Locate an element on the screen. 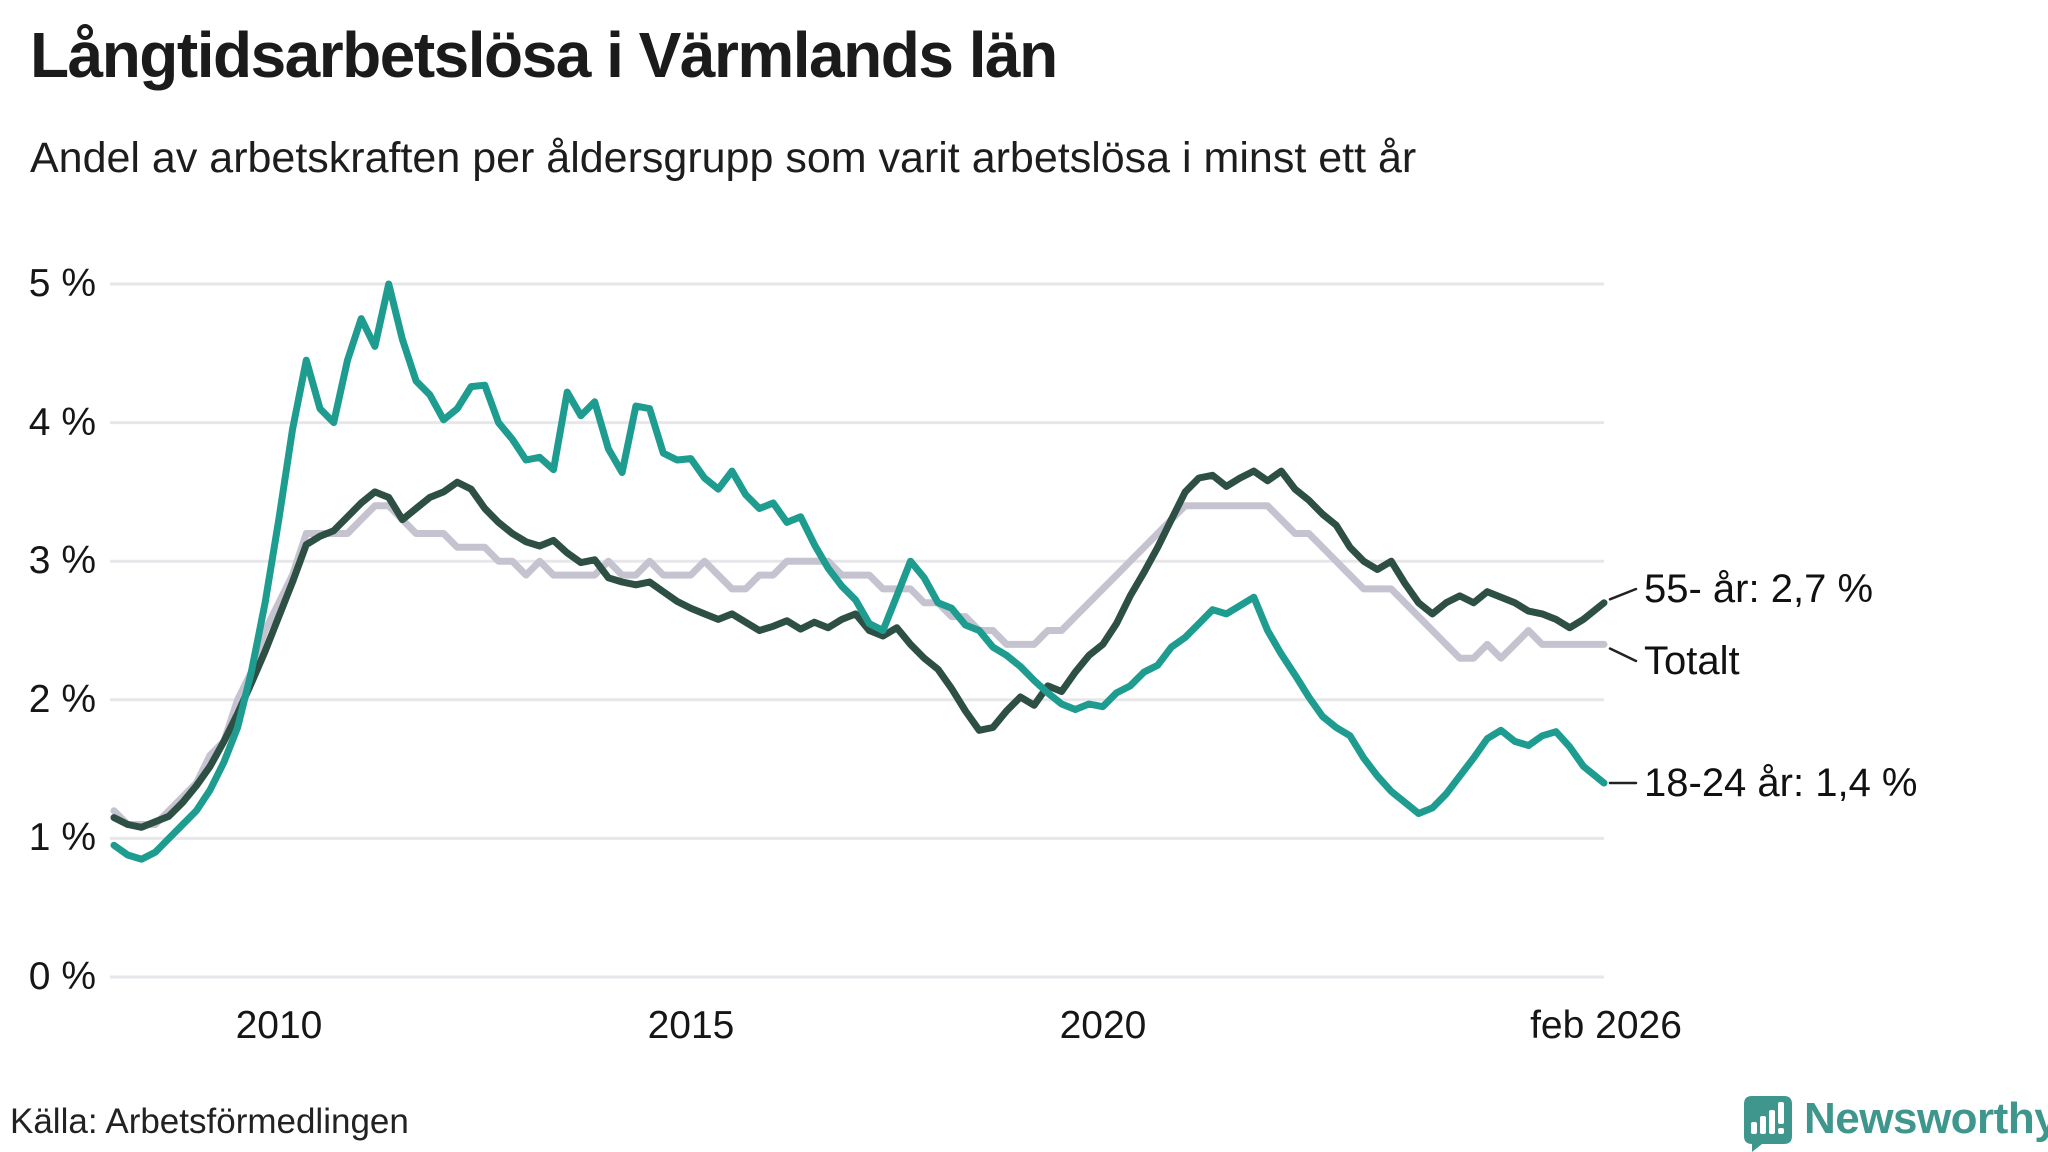  page-title: Långtidsarbetslösa i Värmlands län is located at coordinates (544, 55).